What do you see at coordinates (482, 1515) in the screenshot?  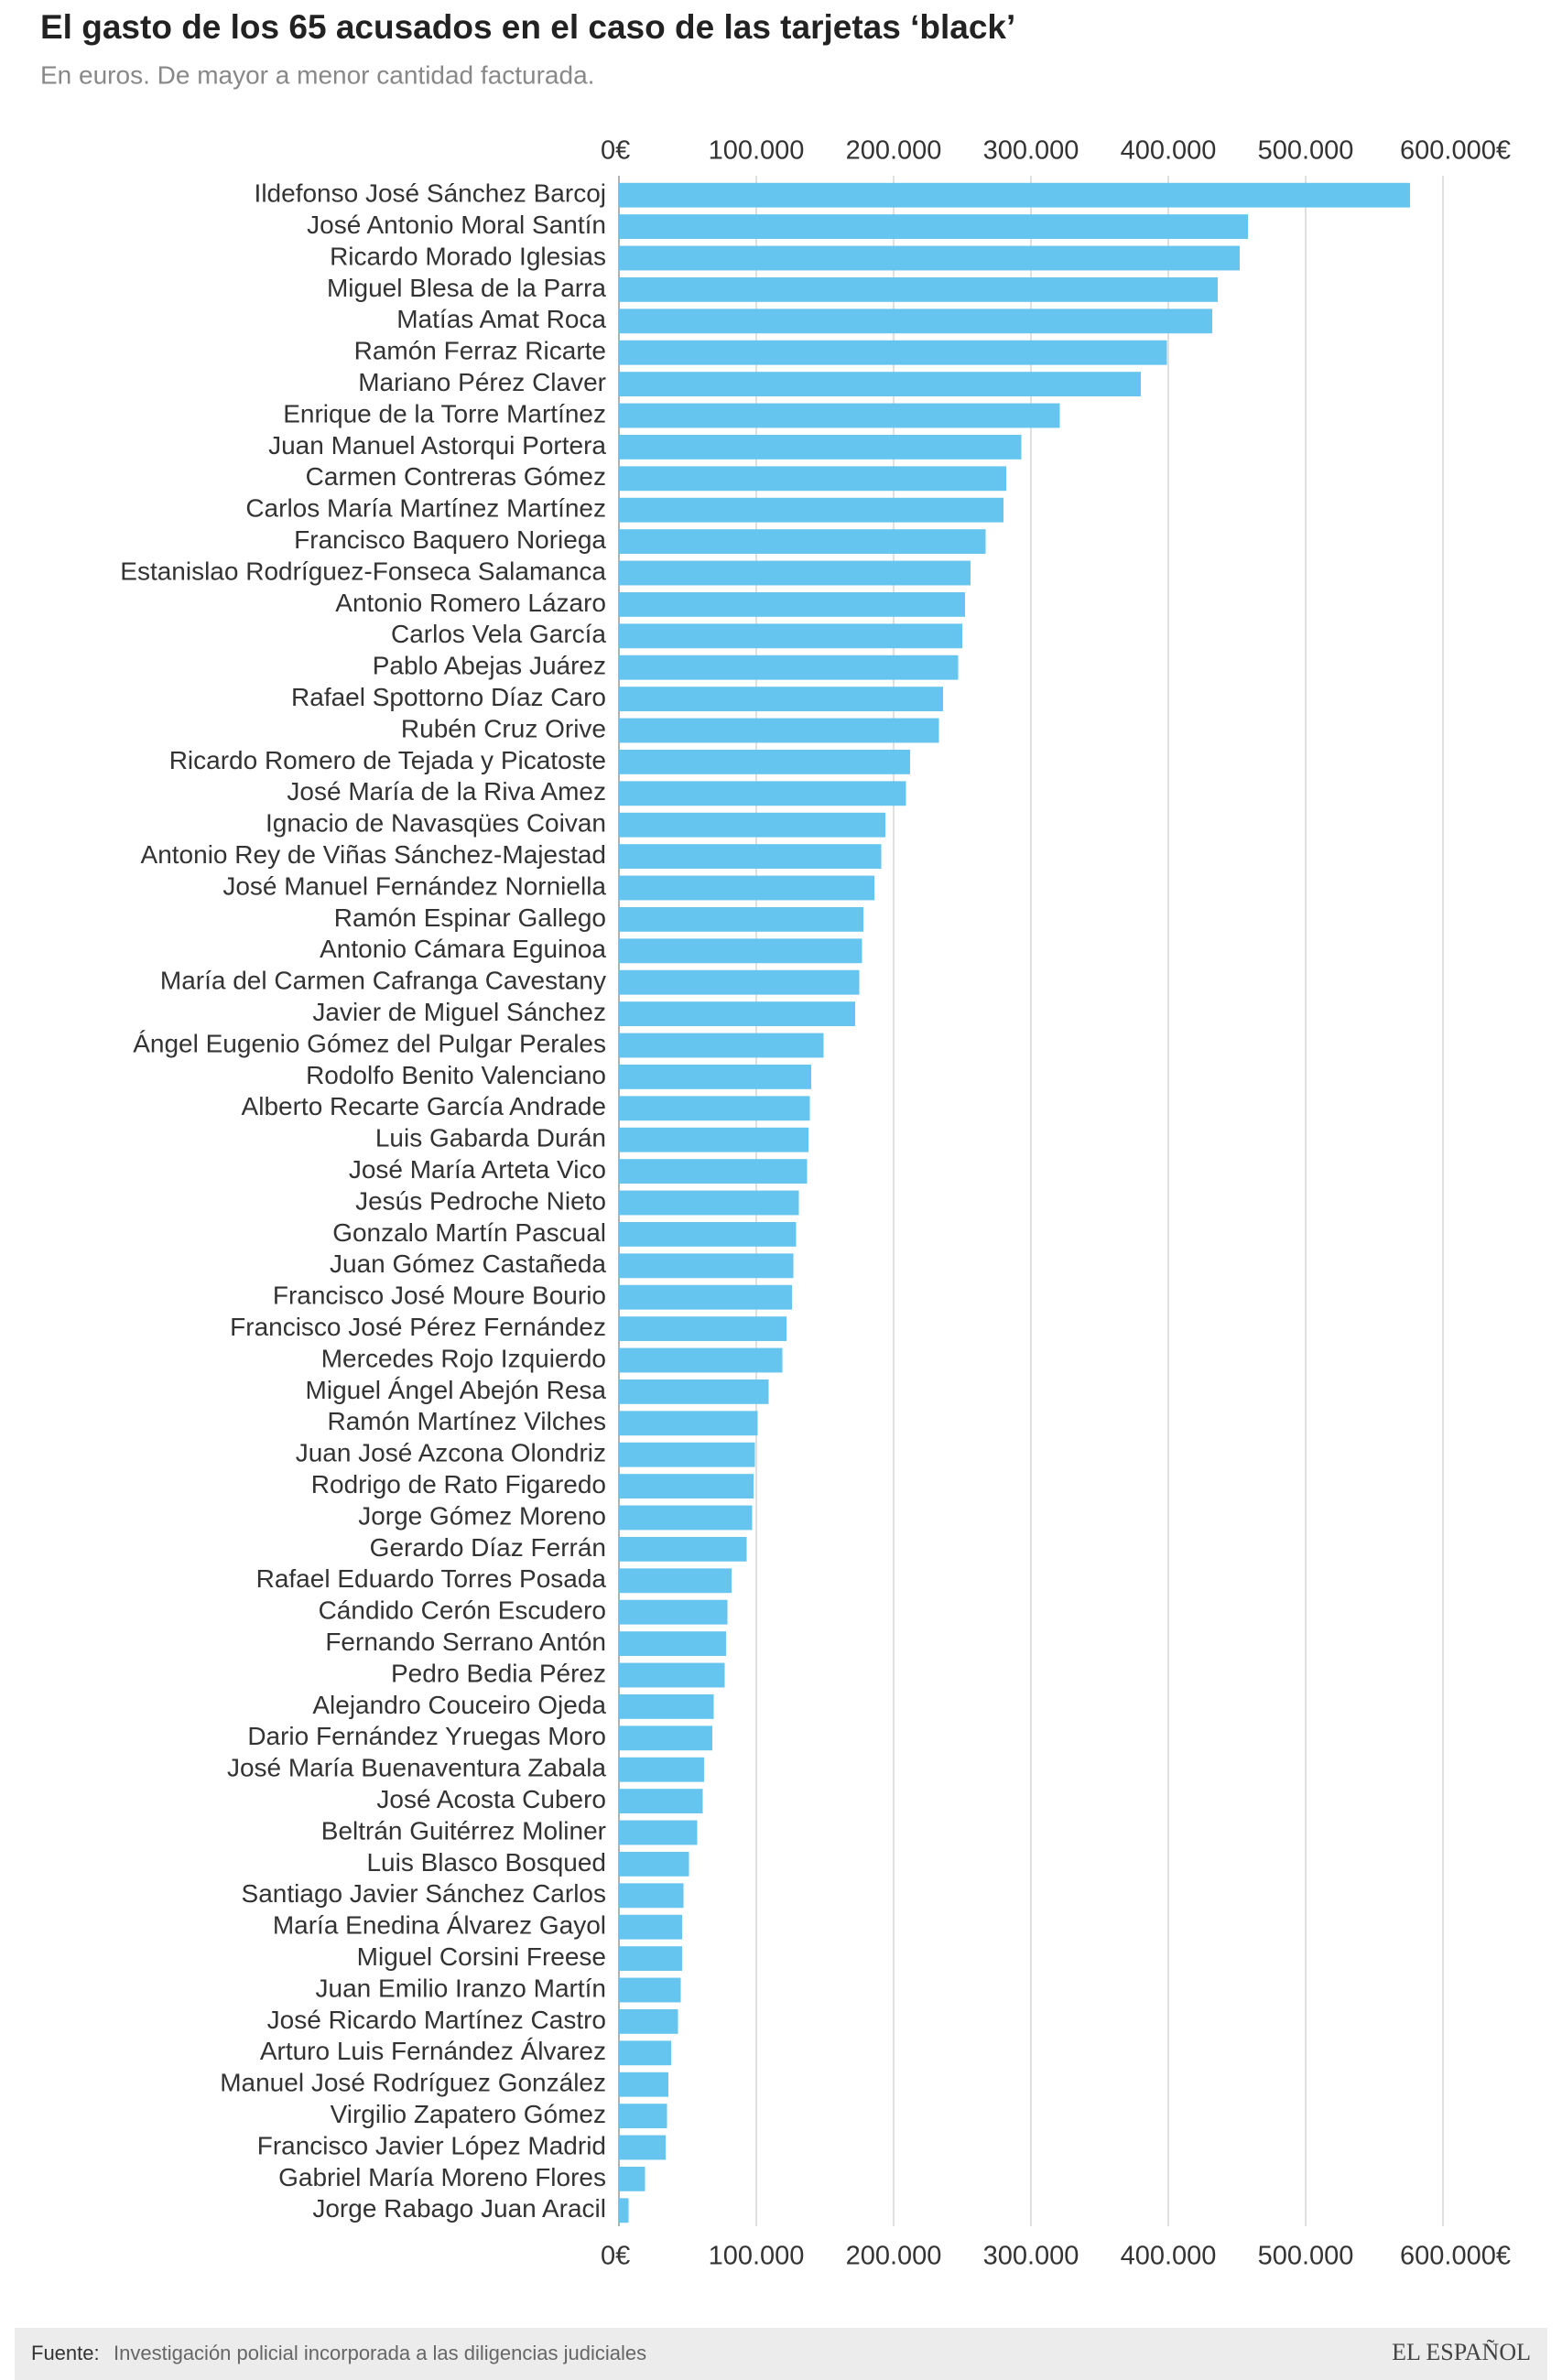 I see `y-category-label: Jorge Gómez Moreno` at bounding box center [482, 1515].